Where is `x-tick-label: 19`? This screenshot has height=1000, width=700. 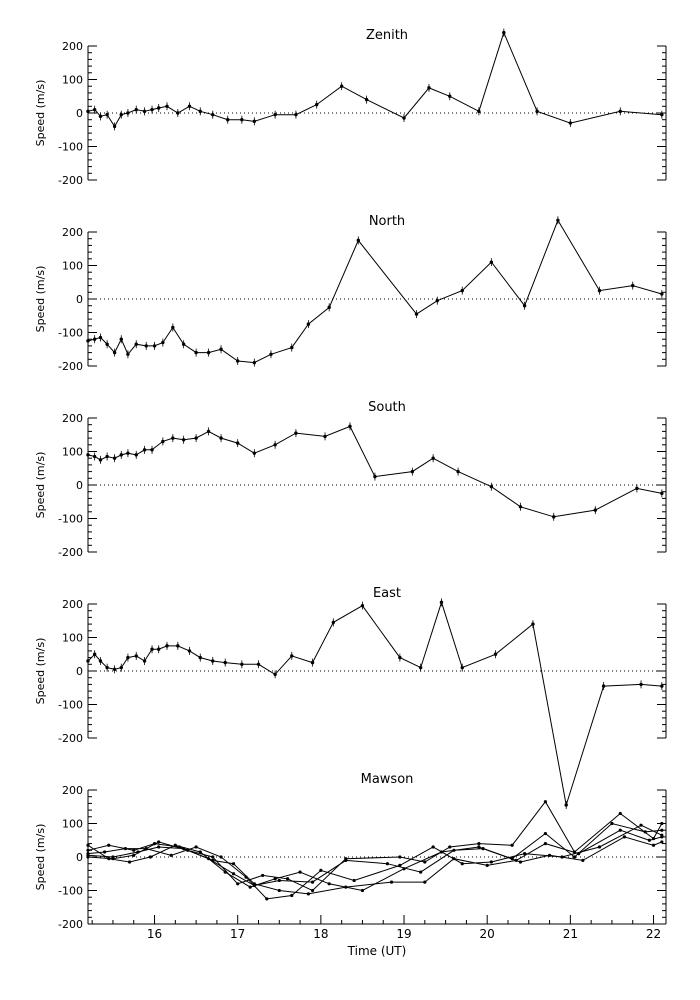
x-tick-label: 19 is located at coordinates (403, 934).